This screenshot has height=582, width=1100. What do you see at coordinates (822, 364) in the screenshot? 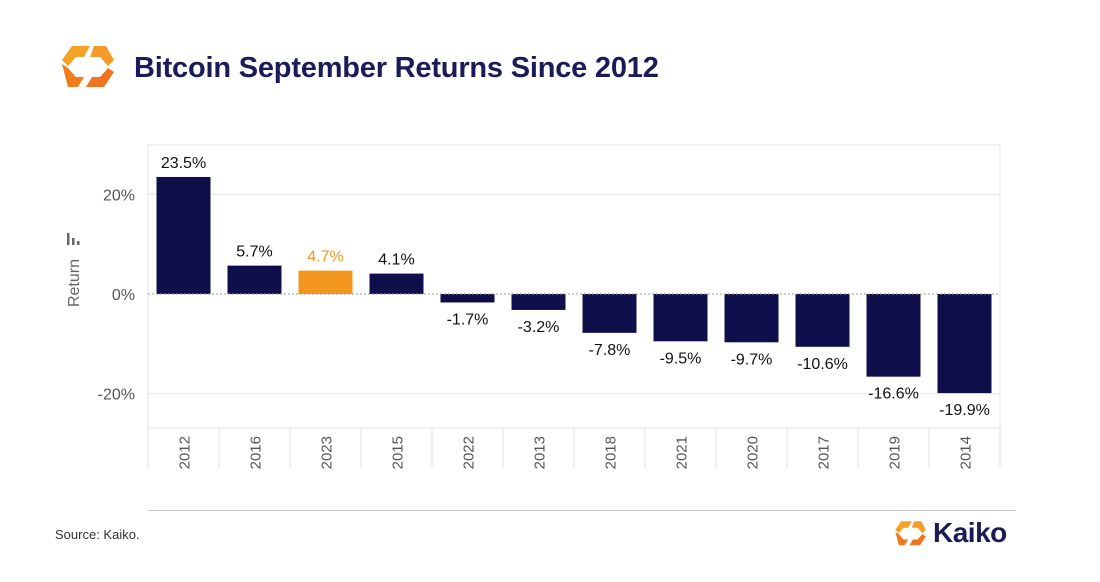
I see `data-label-2017: -10.6%` at bounding box center [822, 364].